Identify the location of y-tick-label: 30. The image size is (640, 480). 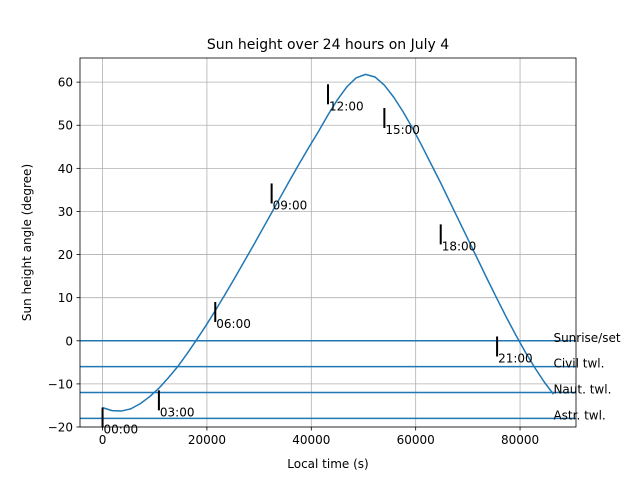
(65, 212).